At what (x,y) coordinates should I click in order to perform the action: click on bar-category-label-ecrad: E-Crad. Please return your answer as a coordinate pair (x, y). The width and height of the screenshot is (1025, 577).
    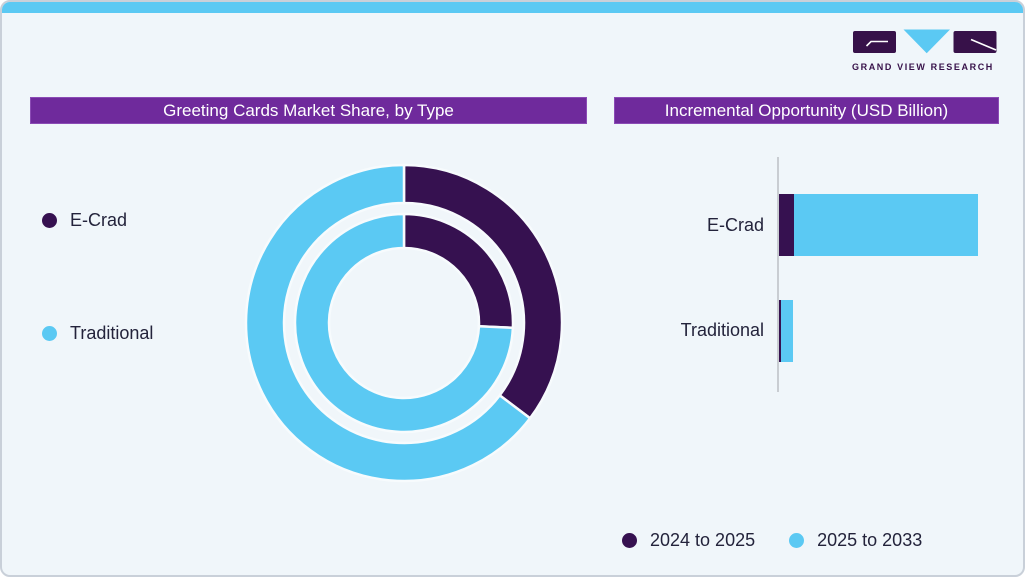
    Looking at the image, I should click on (735, 225).